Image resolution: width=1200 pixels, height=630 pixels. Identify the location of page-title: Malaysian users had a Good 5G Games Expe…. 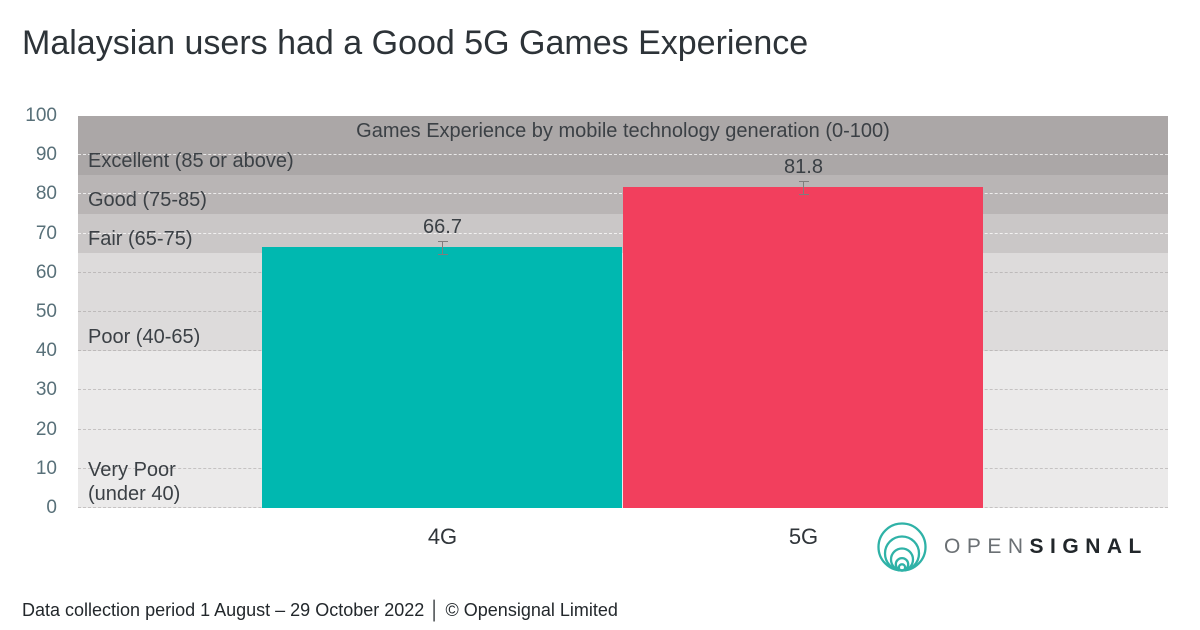
(415, 43).